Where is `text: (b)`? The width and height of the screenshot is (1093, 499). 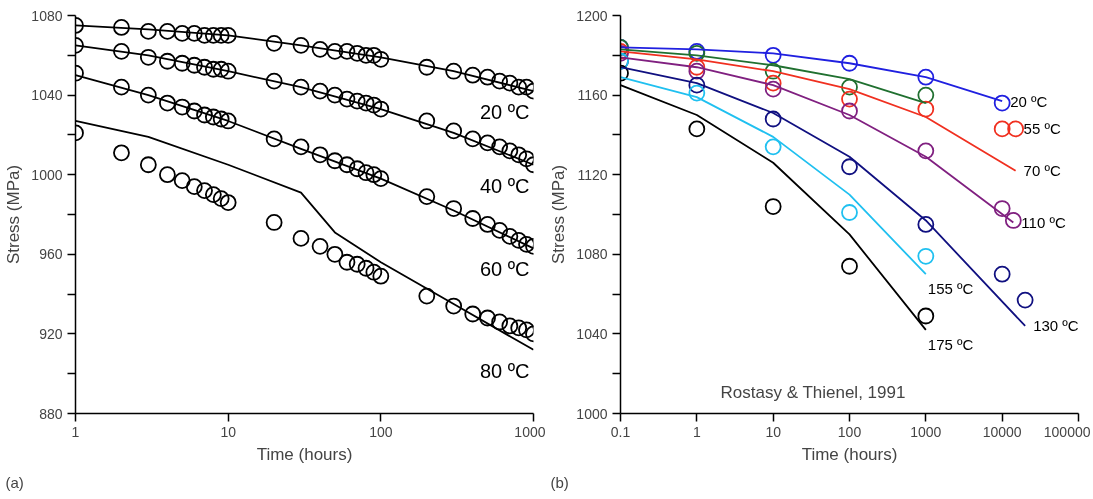 text: (b) is located at coordinates (559, 482).